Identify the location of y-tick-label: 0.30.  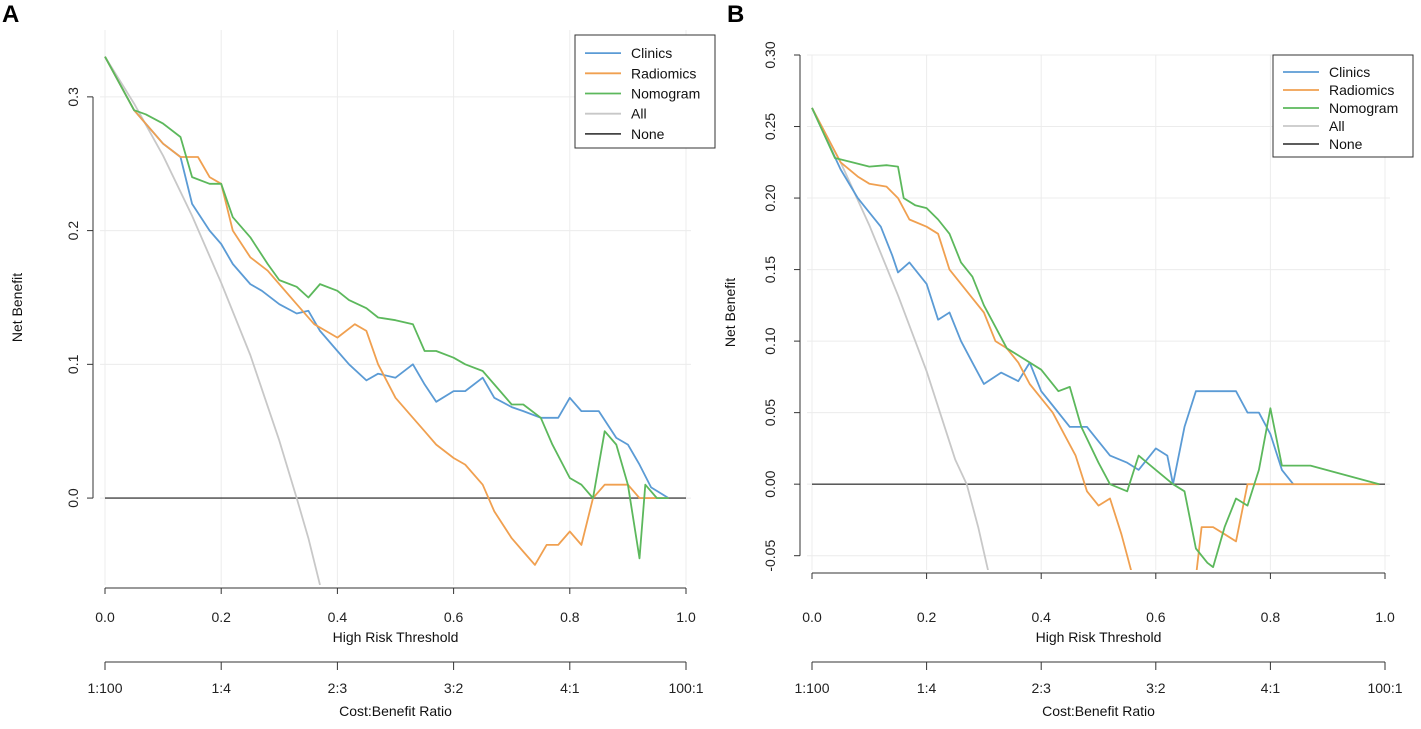
(770, 54).